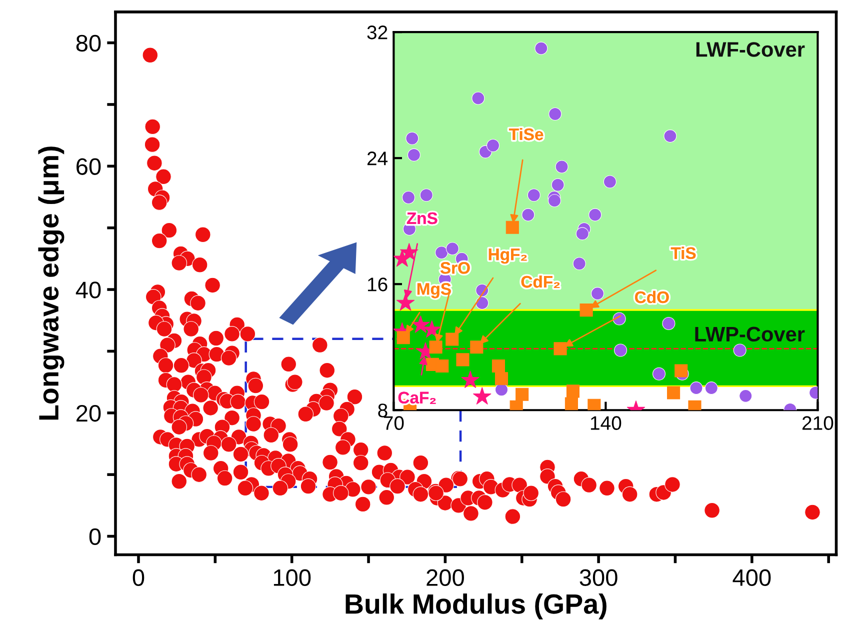 This screenshot has width=843, height=629. What do you see at coordinates (476, 606) in the screenshot?
I see `x-axis-title: Bulk Modulus (GPa)` at bounding box center [476, 606].